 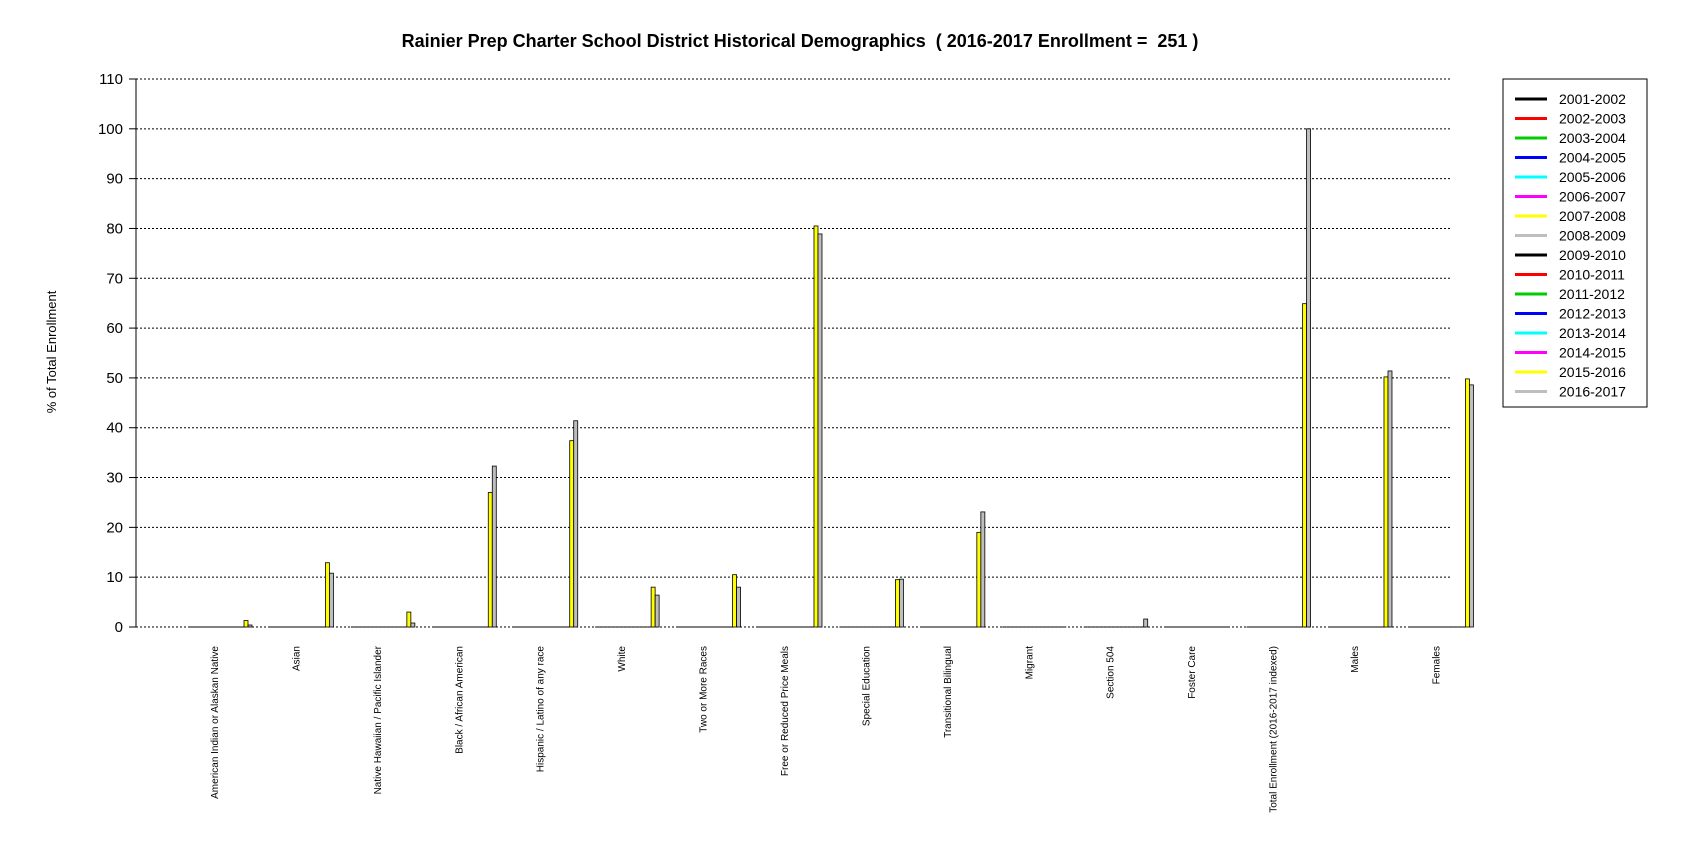 I want to click on x-tick-label: Foster Care, so click(x=1192, y=672).